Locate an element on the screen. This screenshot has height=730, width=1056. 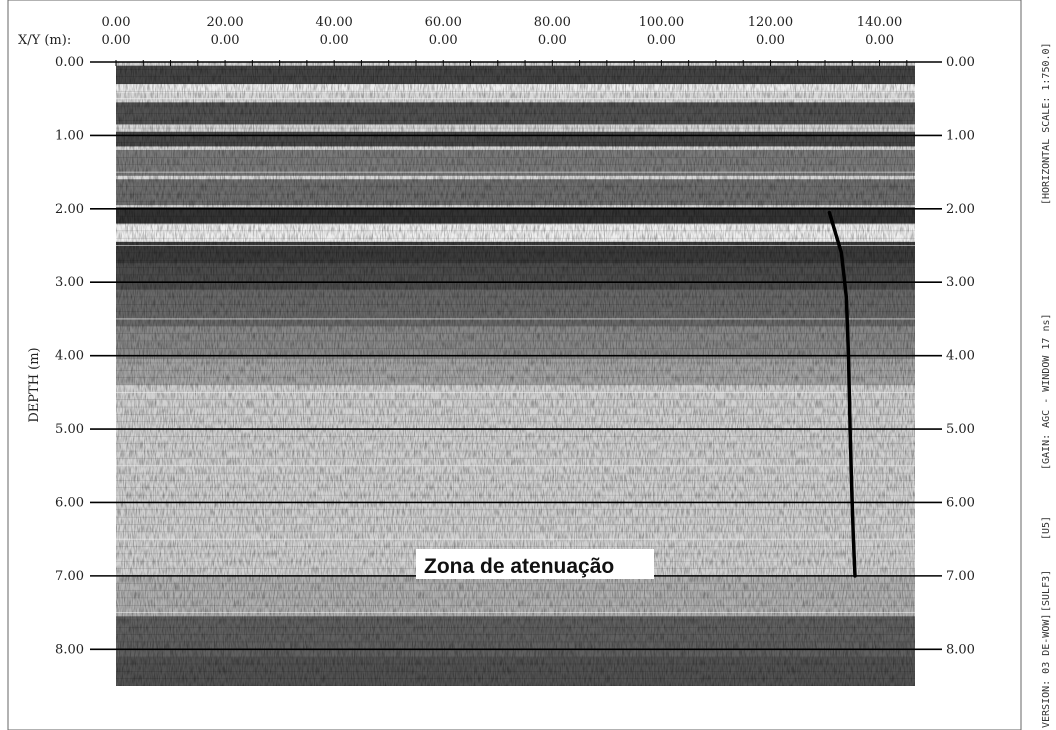
depth-axis-left: 0.00 1.00 2.00 3.00 4.00 5.00 6.00 7.00 8.00 is located at coordinates (69, 356).